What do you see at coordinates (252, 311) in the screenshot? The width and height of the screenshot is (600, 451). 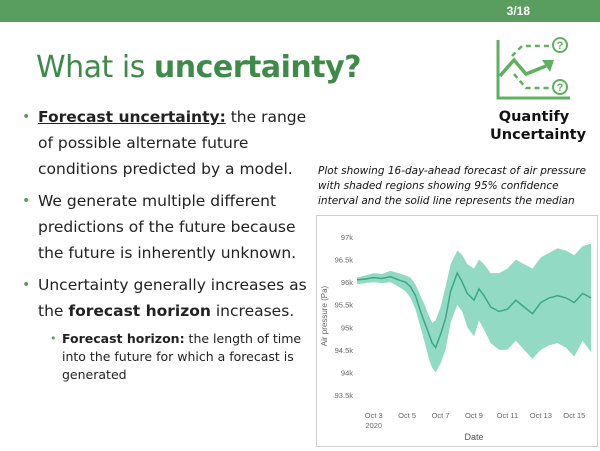 I see `bullet-body-end: increases.` at bounding box center [252, 311].